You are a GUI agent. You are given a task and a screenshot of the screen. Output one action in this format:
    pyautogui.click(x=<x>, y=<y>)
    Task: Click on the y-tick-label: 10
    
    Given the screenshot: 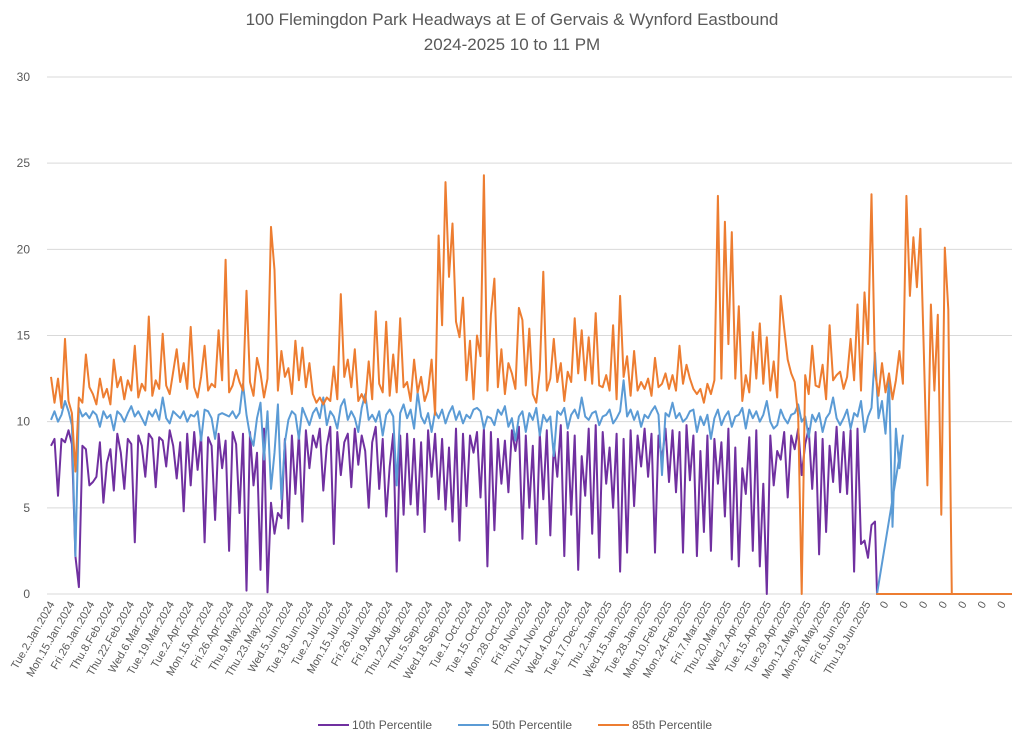 What is the action you would take?
    pyautogui.click(x=24, y=422)
    